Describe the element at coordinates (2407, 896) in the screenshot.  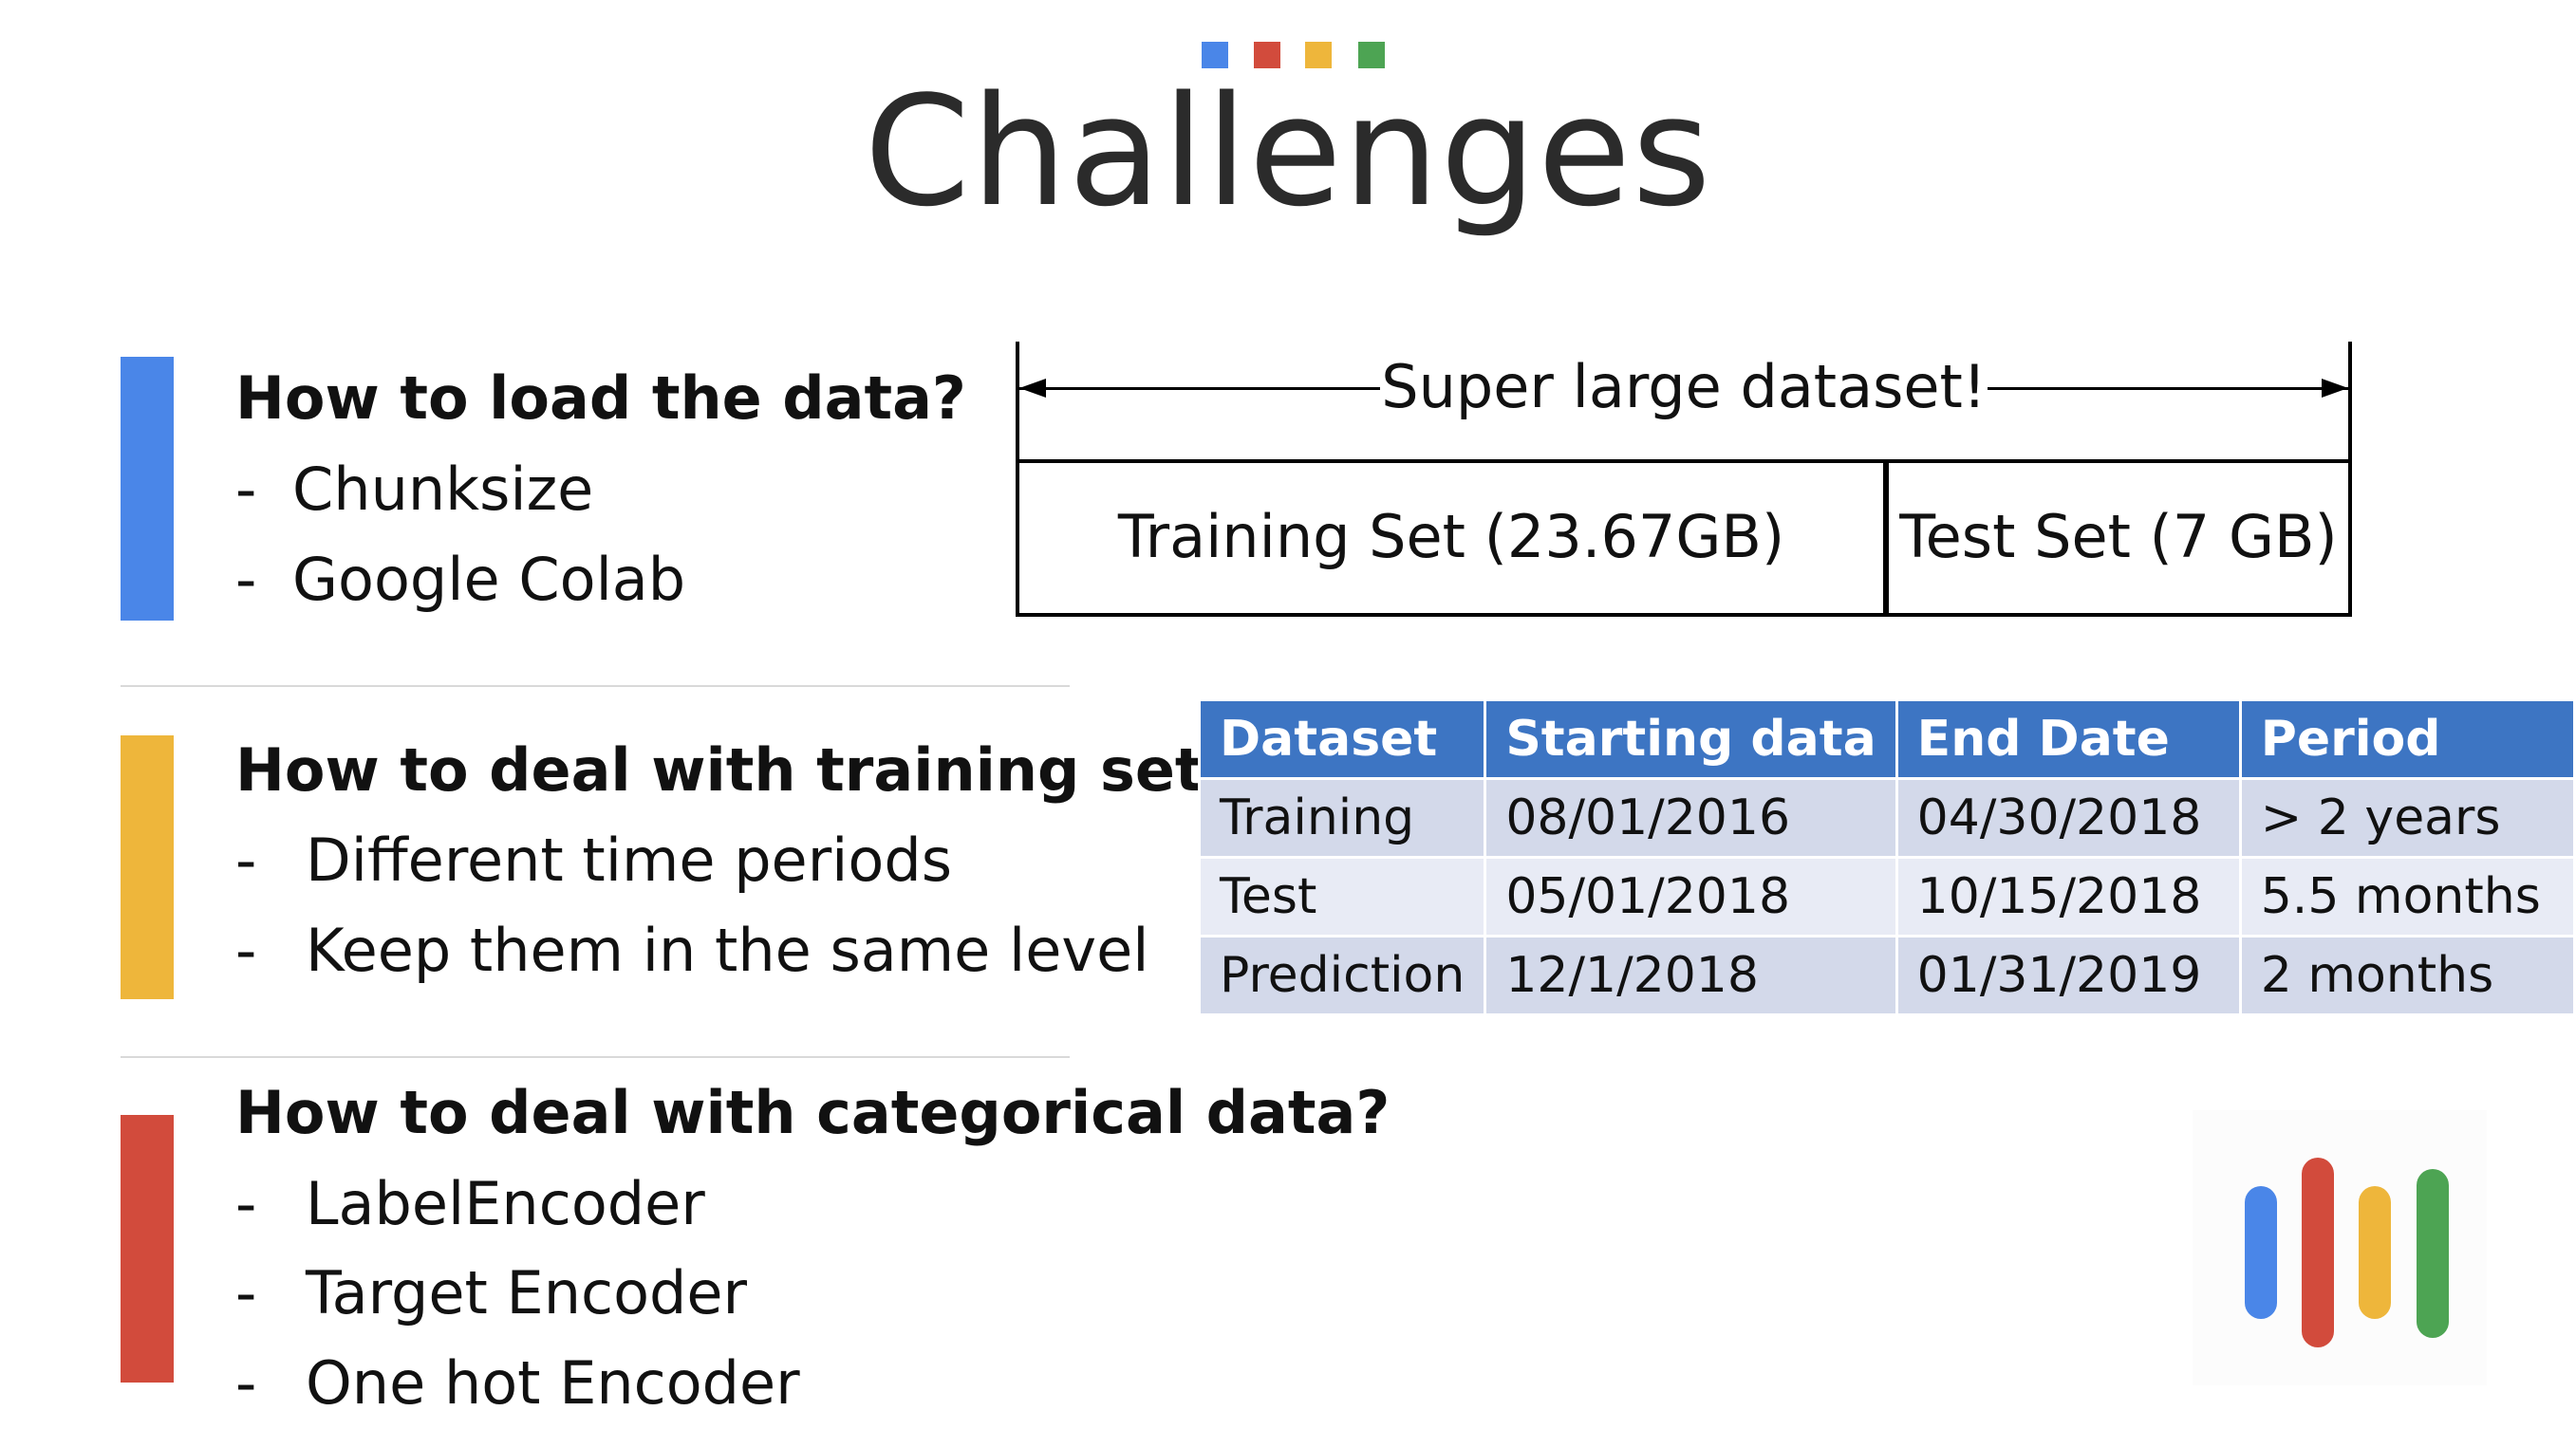
I see `table-cell: 5.5 months` at that location.